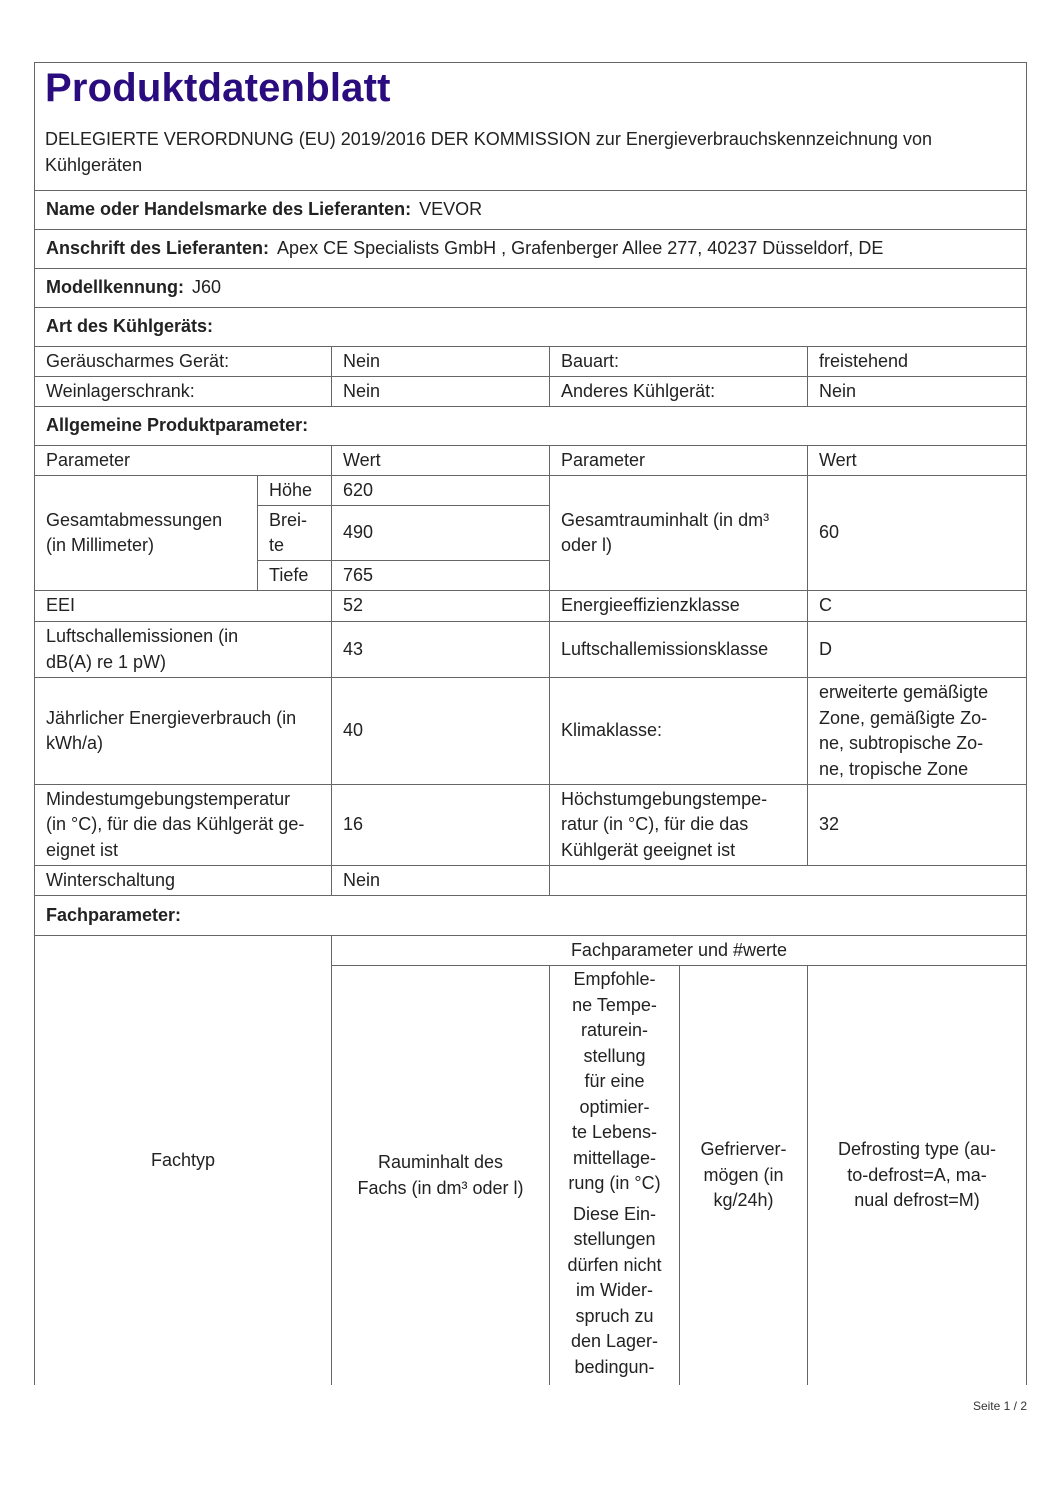 Image resolution: width=1061 pixels, height=1500 pixels. I want to click on dimension-name: Höhe, so click(294, 490).